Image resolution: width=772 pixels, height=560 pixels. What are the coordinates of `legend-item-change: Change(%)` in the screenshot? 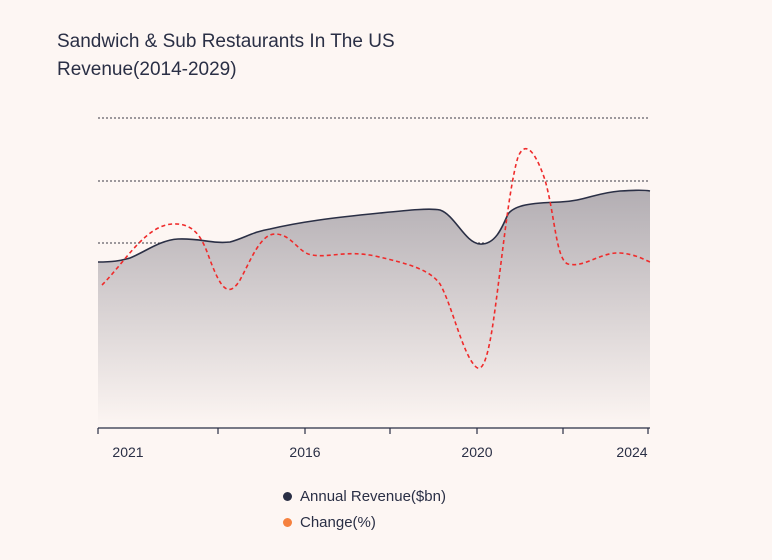 It's located at (364, 522).